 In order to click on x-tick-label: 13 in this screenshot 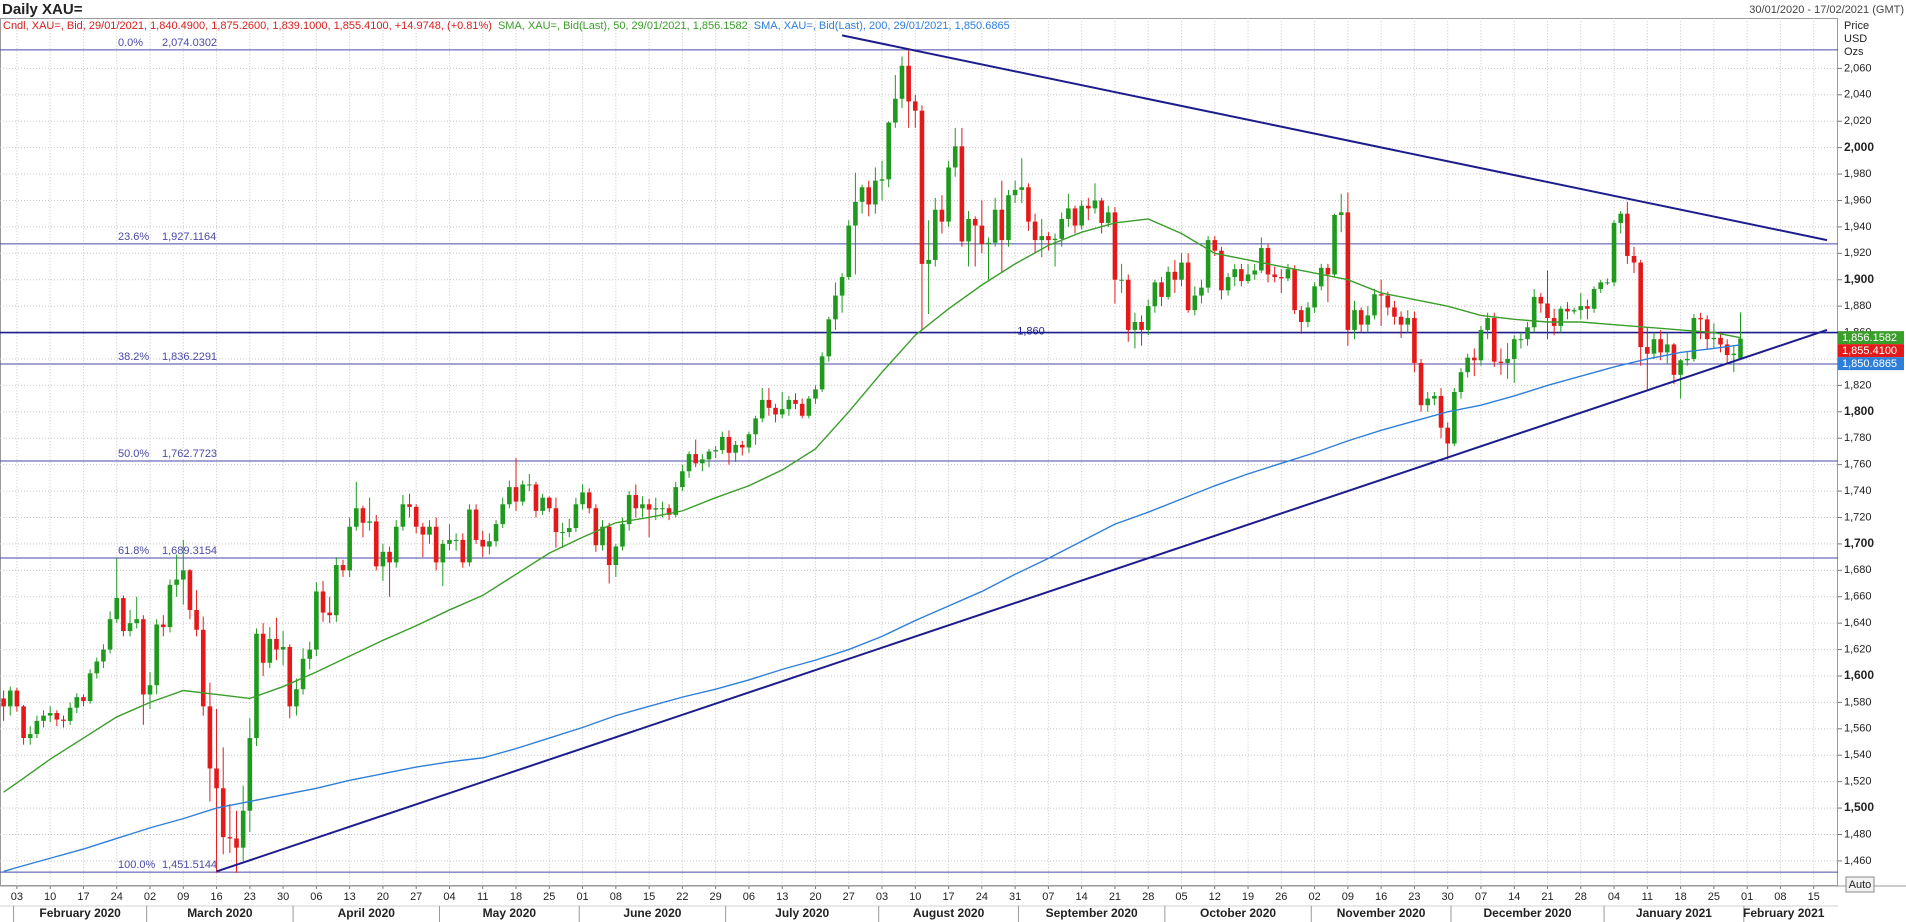, I will do `click(350, 897)`.